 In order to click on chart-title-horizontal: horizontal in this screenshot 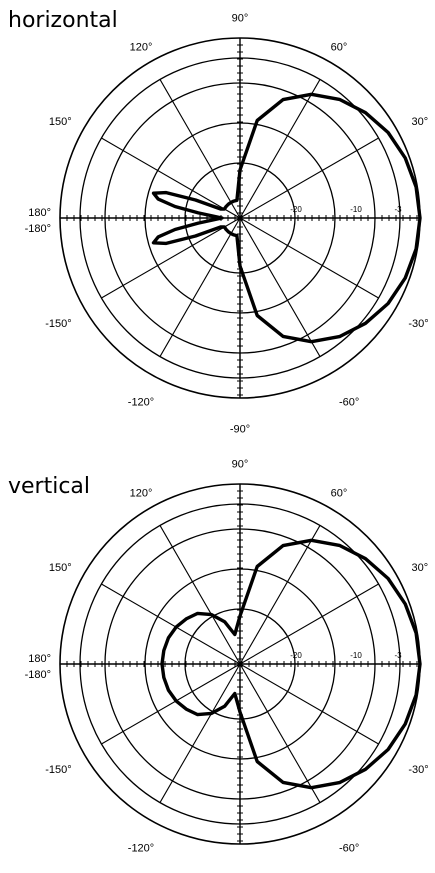, I will do `click(63, 20)`.